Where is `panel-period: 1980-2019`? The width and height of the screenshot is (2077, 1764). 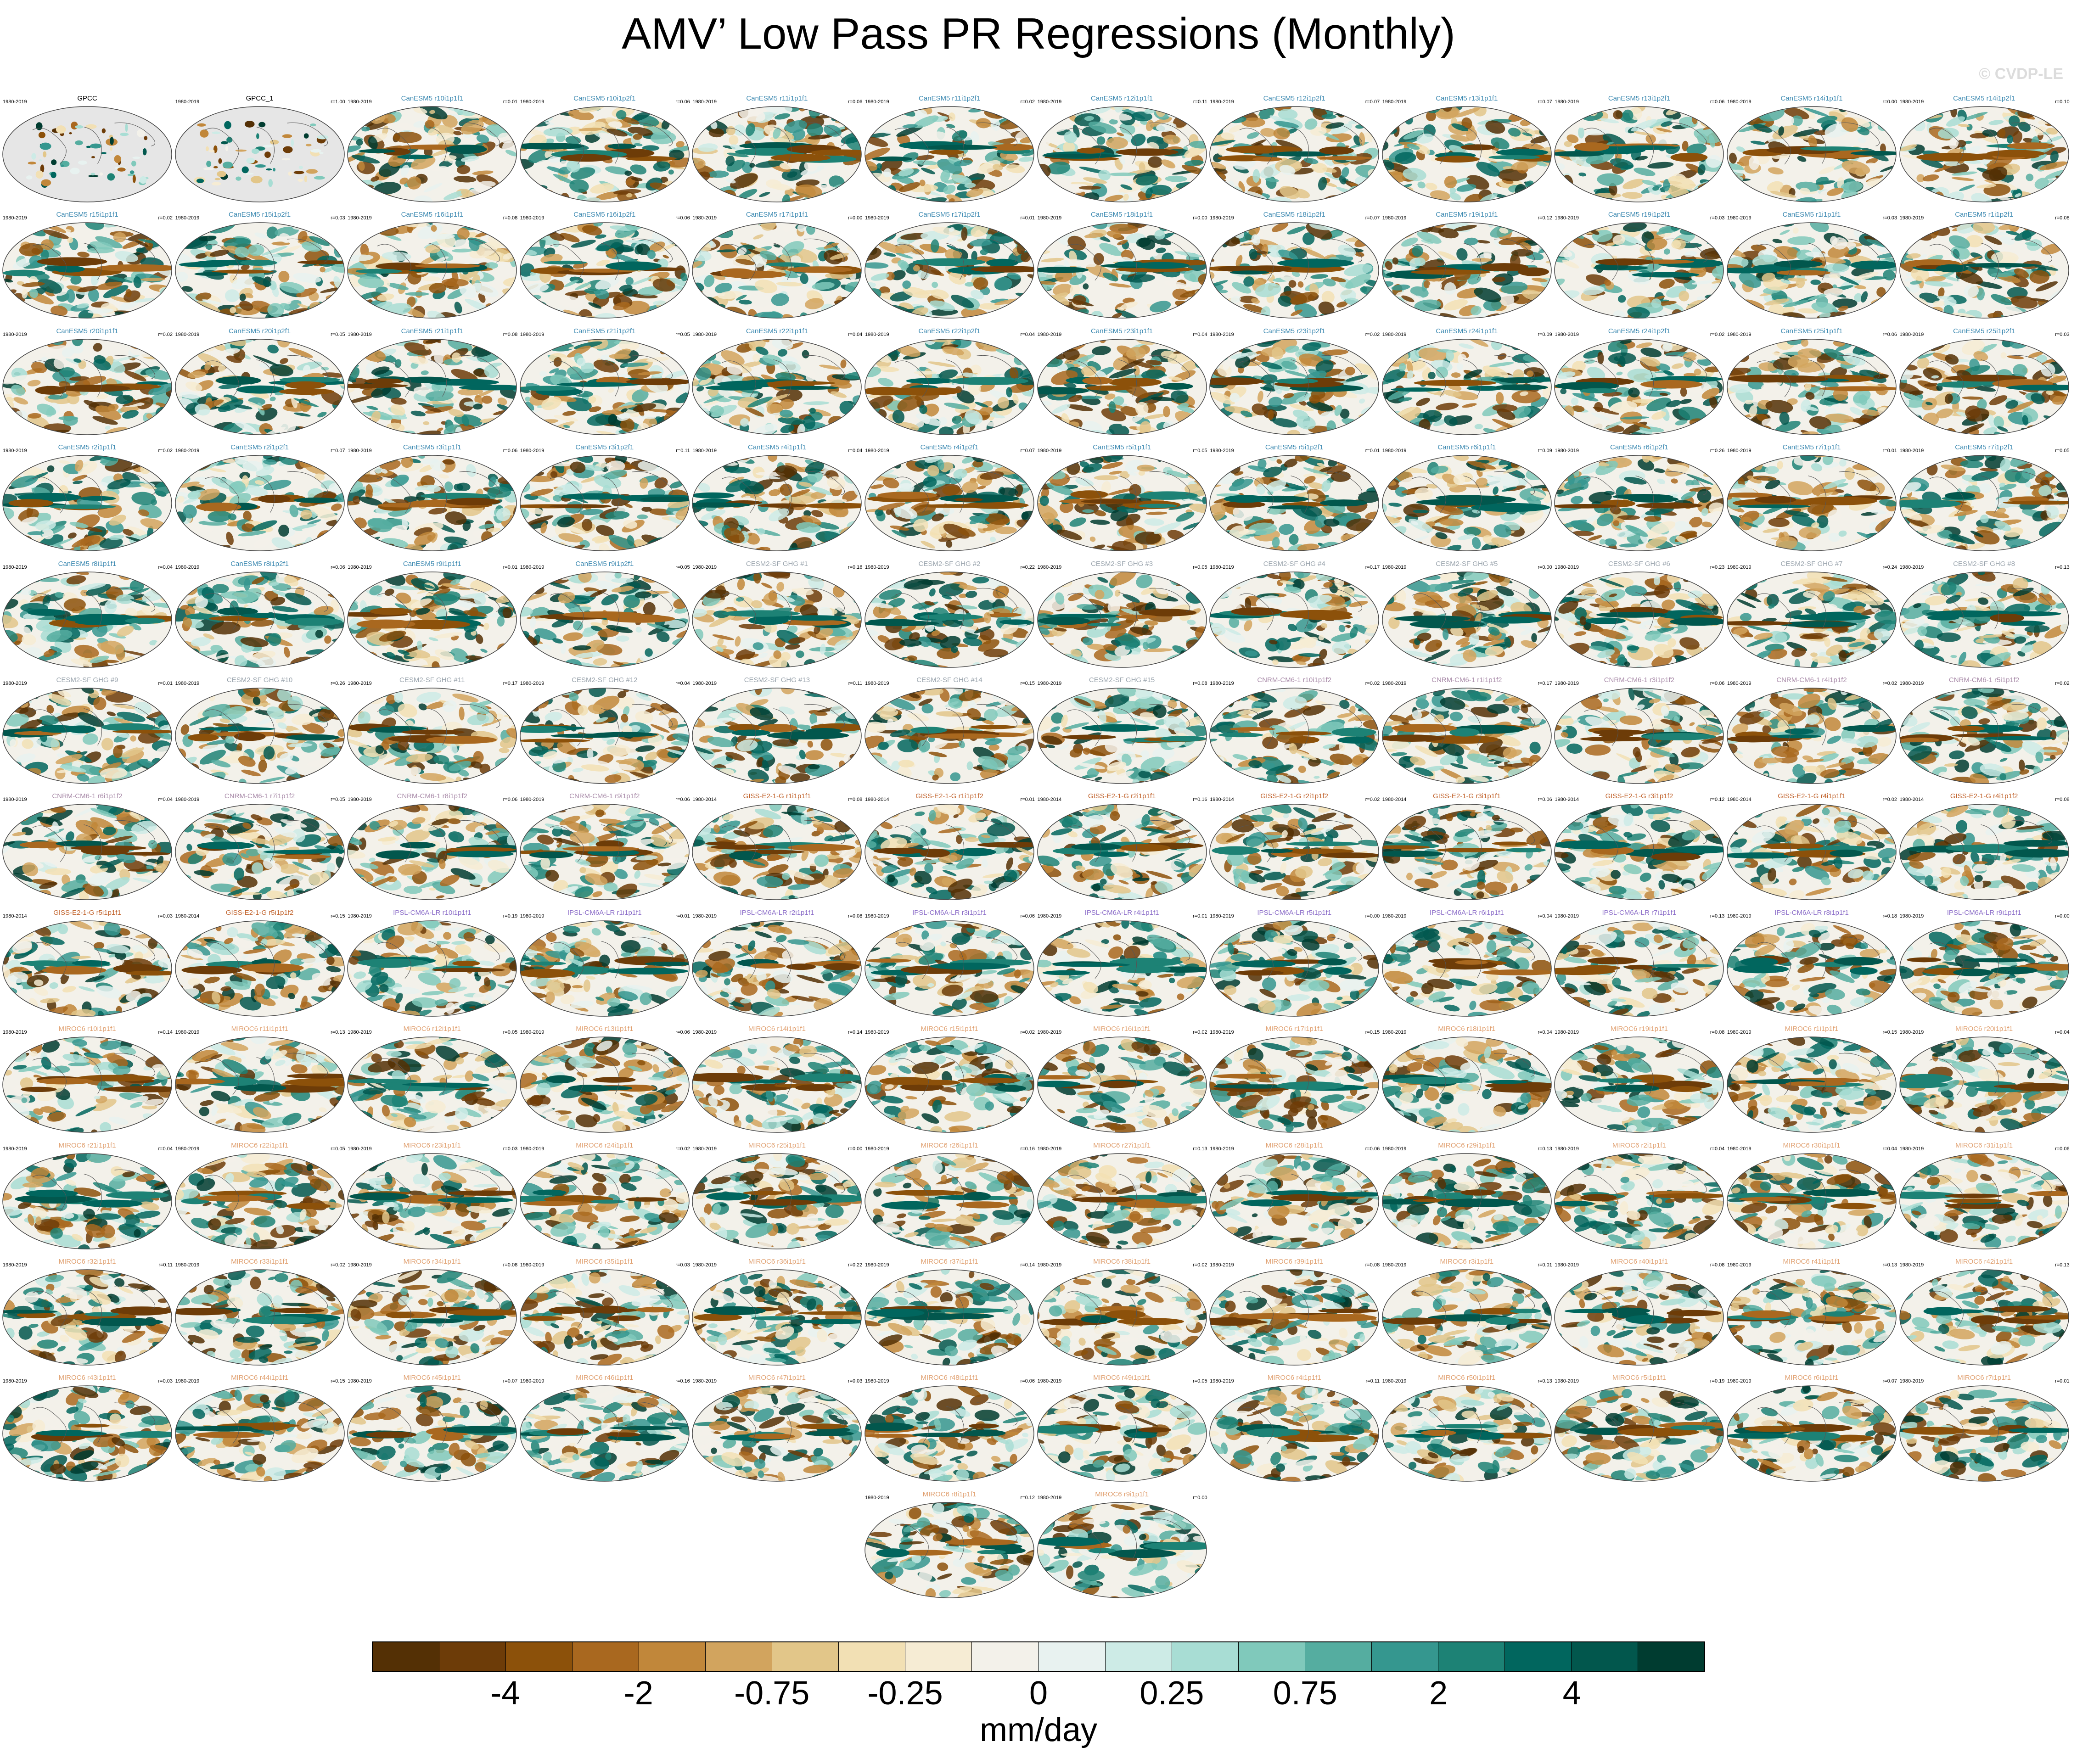
panel-period: 1980-2019 is located at coordinates (1912, 218).